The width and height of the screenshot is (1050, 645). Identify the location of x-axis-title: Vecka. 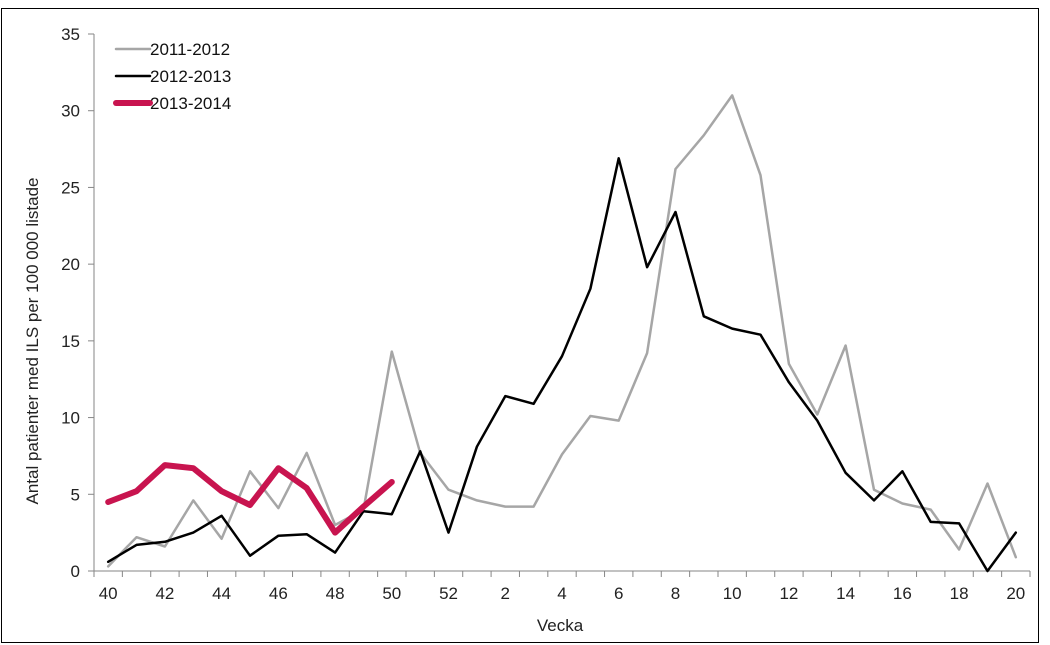
(560, 625).